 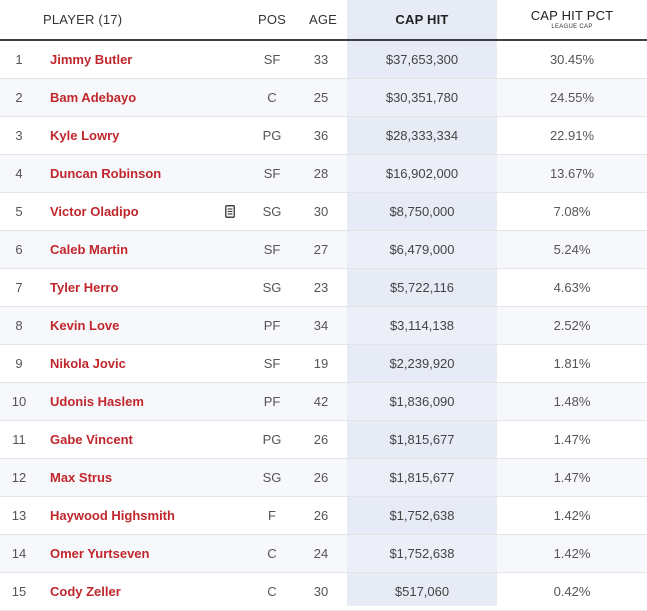 I want to click on age-cell: 25, so click(x=321, y=97).